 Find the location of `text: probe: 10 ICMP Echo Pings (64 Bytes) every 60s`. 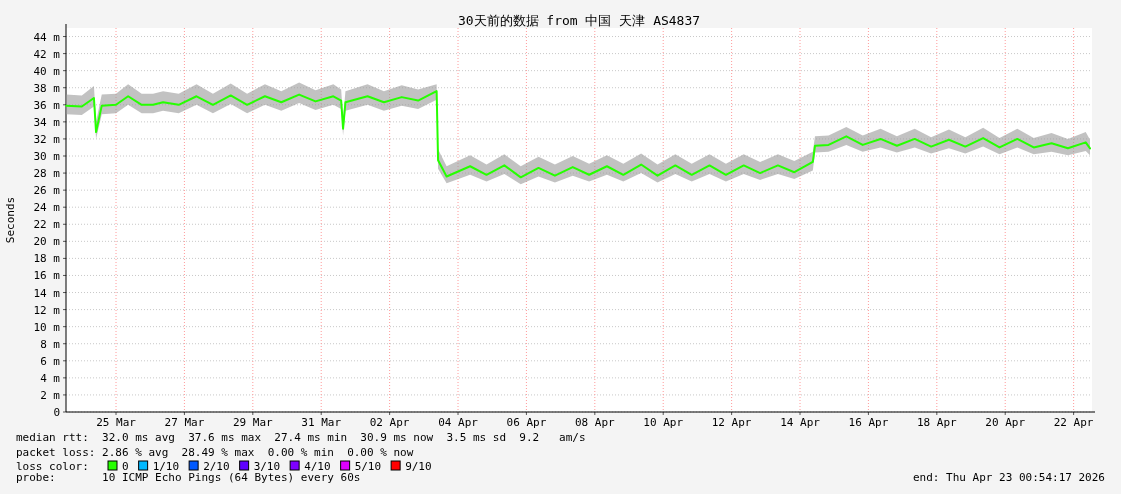

text: probe: 10 ICMP Echo Pings (64 Bytes) every 60s is located at coordinates (188, 477).